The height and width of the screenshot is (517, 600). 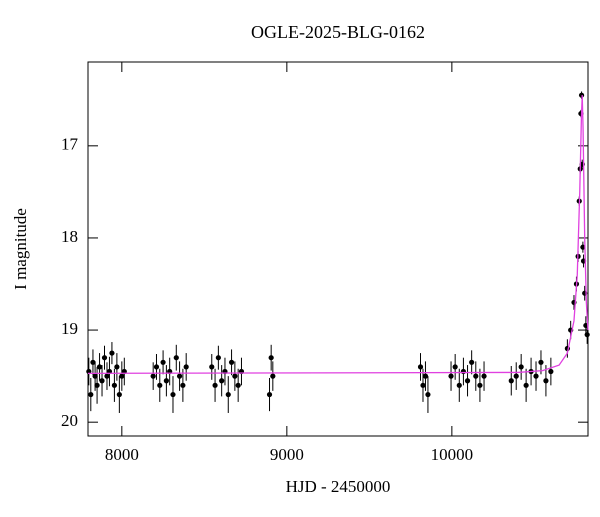 What do you see at coordinates (20, 249) in the screenshot?
I see `y-axis-label: I magnitude` at bounding box center [20, 249].